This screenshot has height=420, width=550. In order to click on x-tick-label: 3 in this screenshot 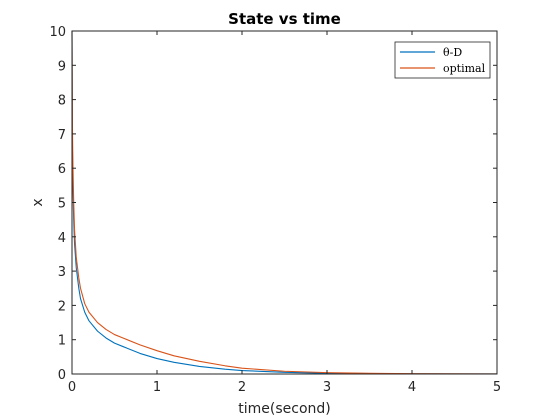, I will do `click(327, 387)`.